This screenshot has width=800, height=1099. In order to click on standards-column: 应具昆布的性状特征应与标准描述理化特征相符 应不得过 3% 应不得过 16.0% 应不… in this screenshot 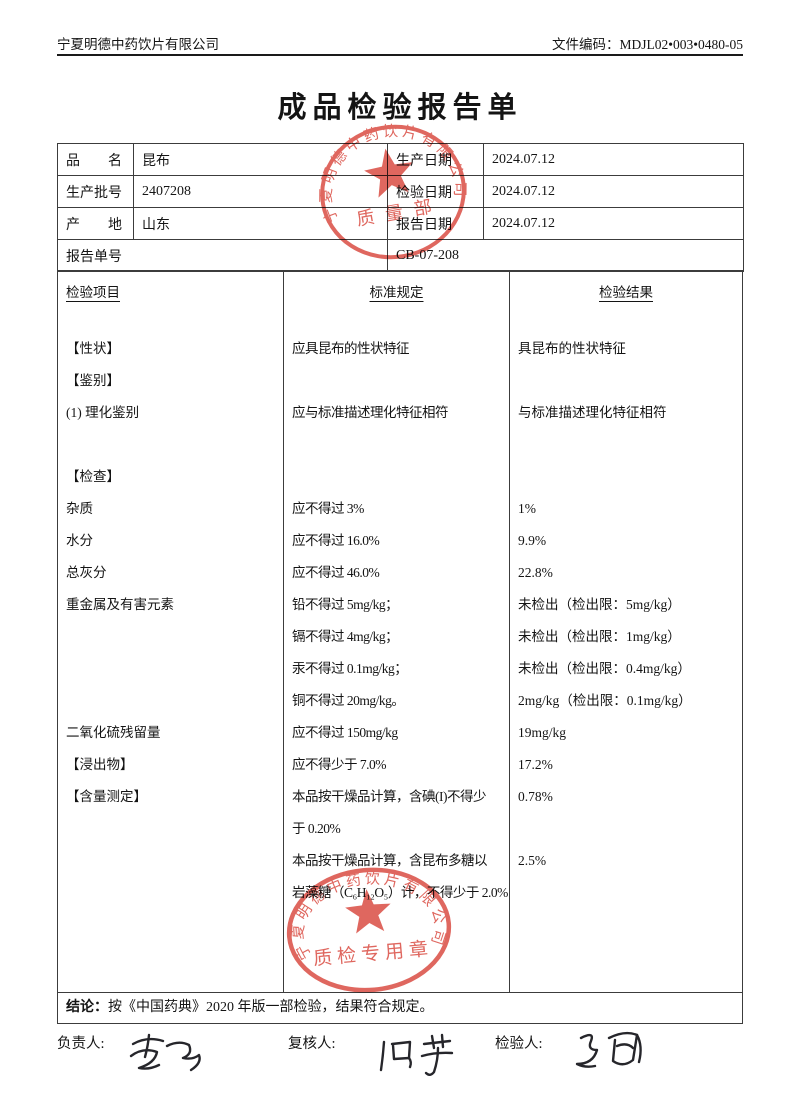, I will do `click(396, 621)`.